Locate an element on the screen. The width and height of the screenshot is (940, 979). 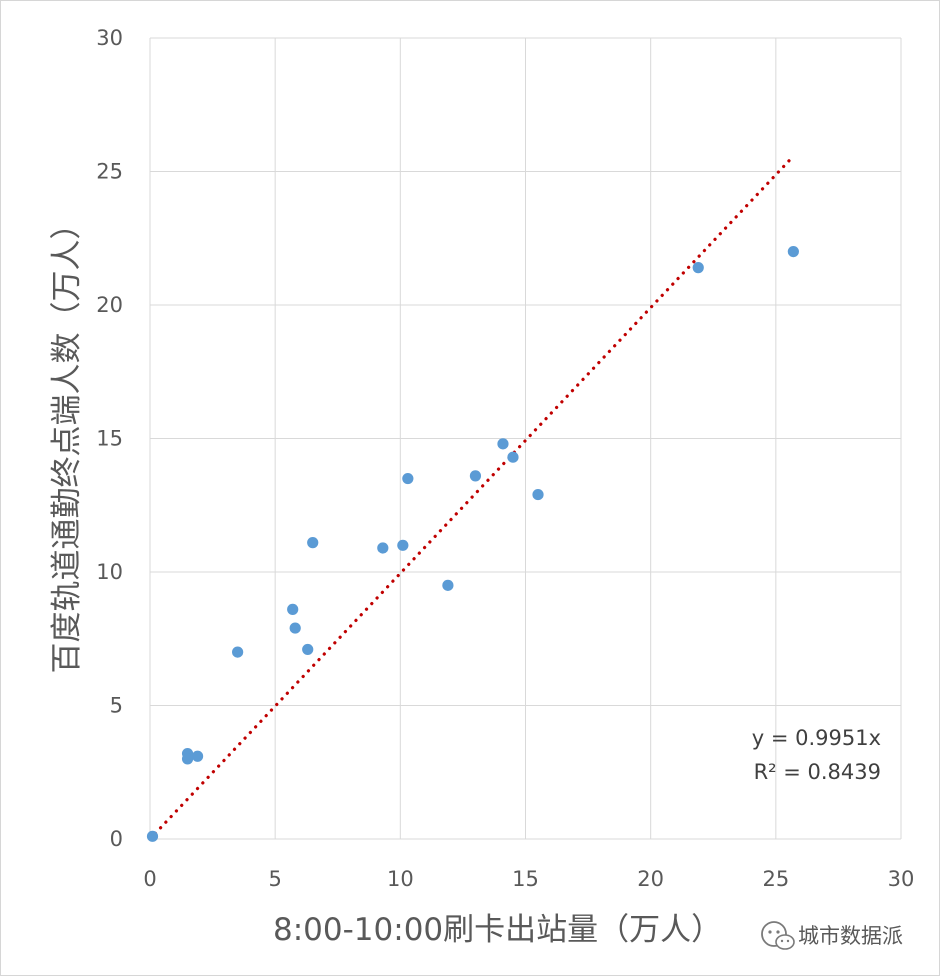
y-tick-label: 5 is located at coordinates (116, 706).